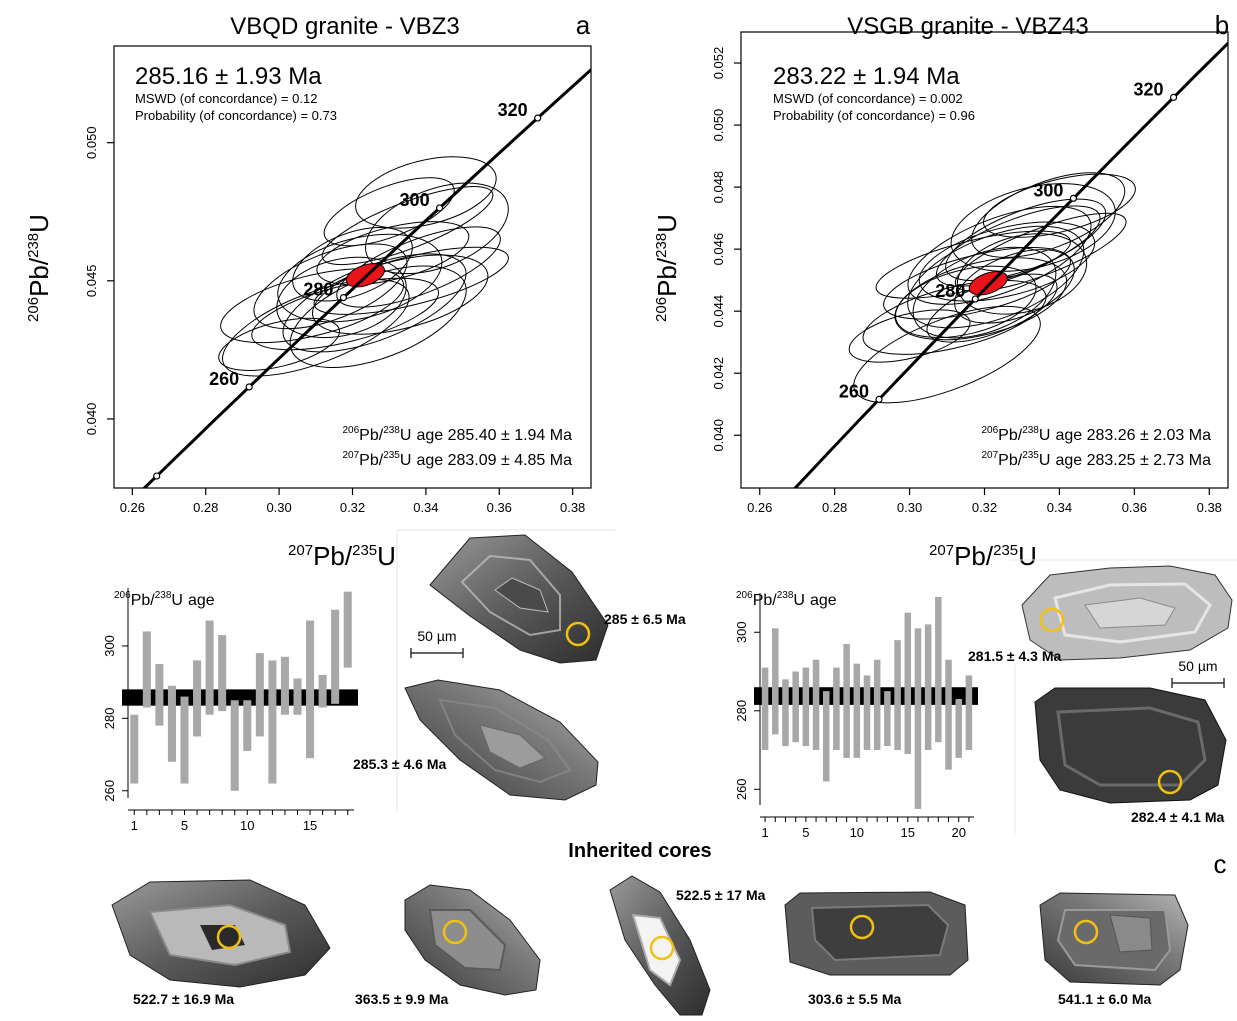 This screenshot has width=1237, height=1021. I want to click on y-tick-label: 0.046, so click(718, 249).